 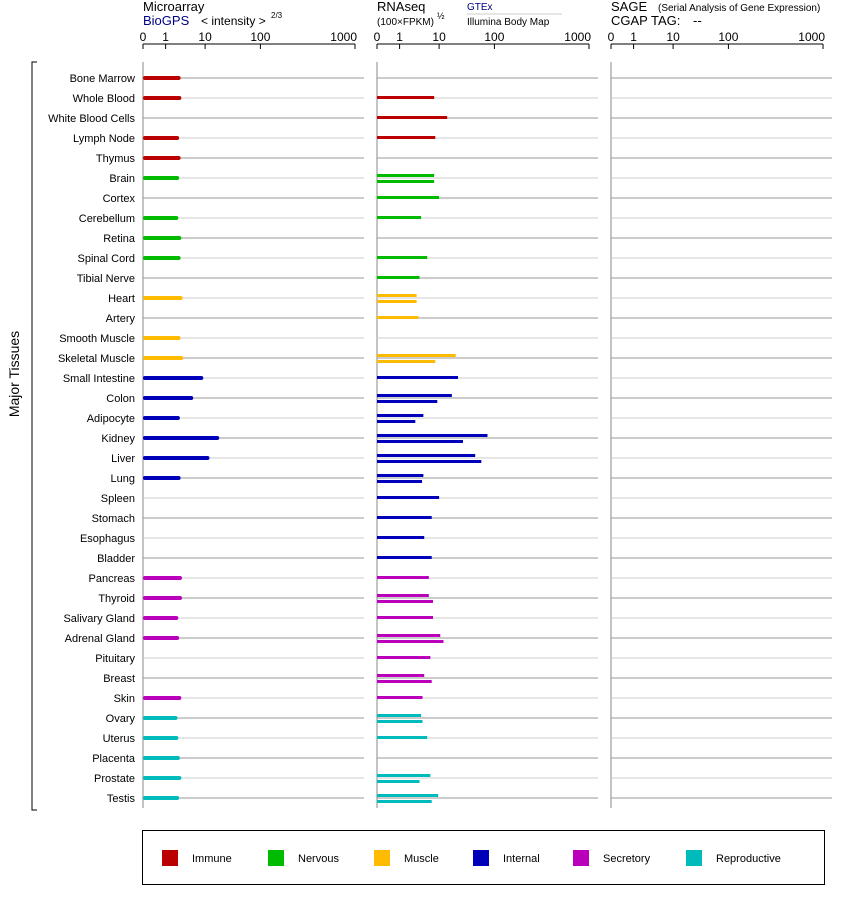 I want to click on microarray-tick-label-1: 1, so click(x=165, y=37).